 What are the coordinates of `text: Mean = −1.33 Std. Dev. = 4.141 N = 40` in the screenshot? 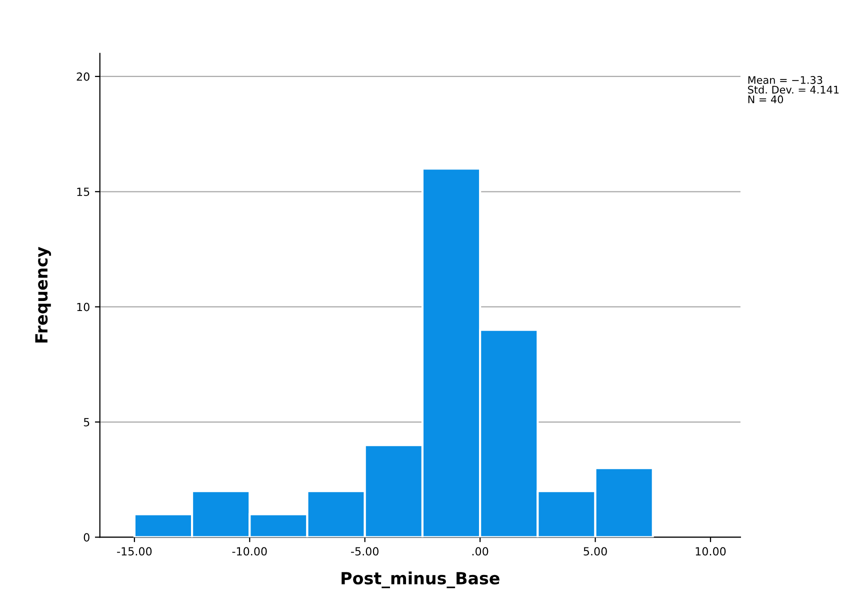 It's located at (793, 90).